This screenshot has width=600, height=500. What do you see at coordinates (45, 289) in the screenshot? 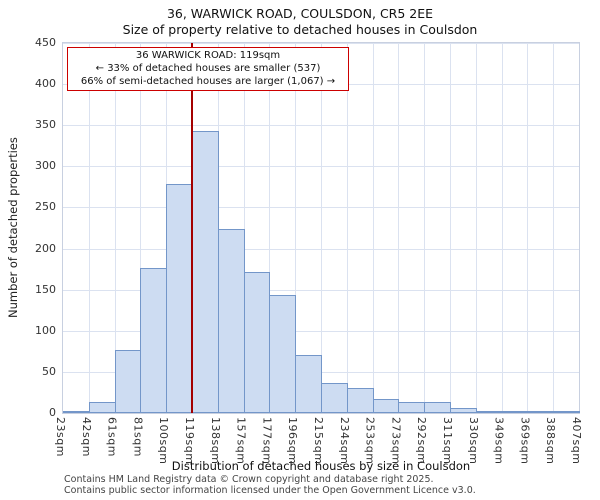
I see `y-axis-tick-label: 150` at bounding box center [45, 289].